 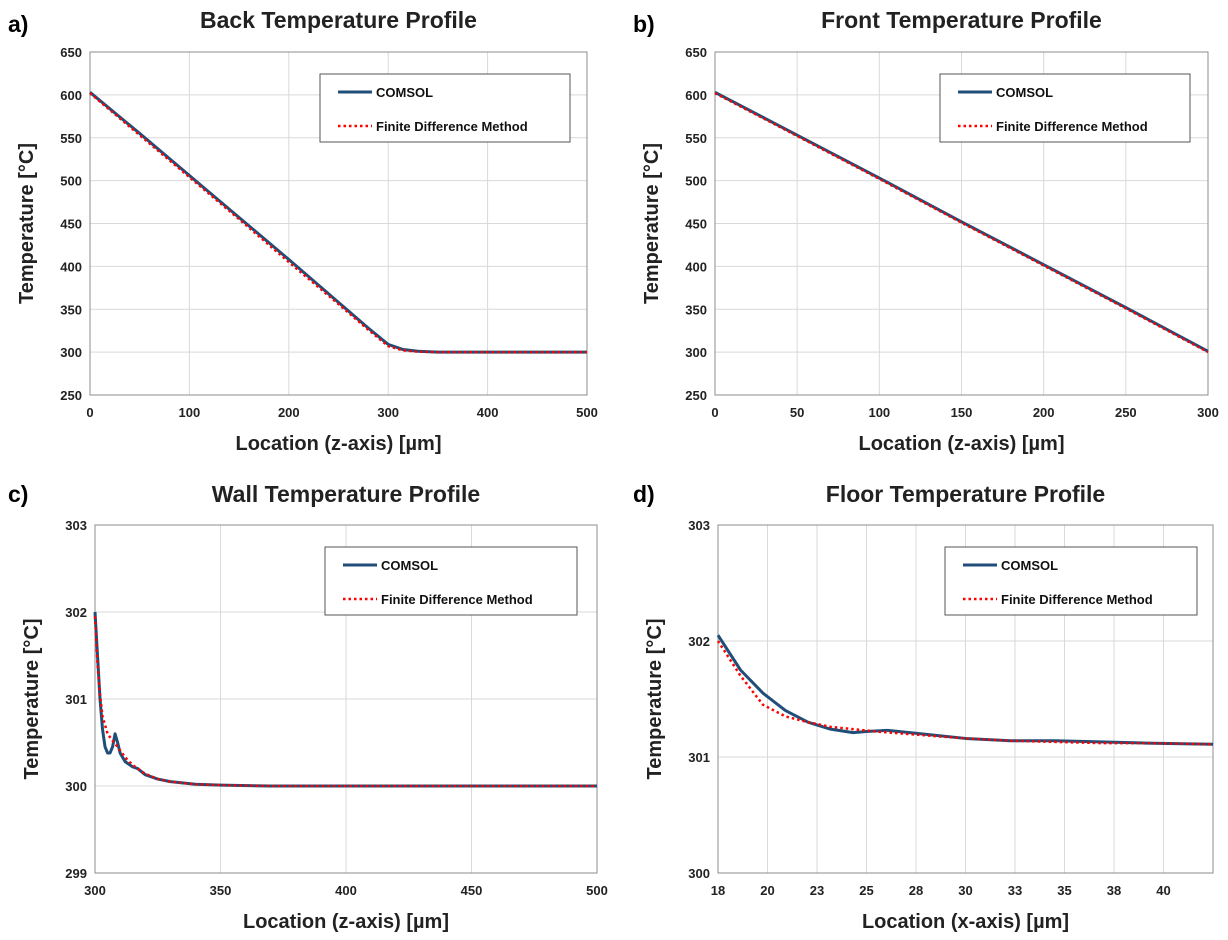 What do you see at coordinates (817, 890) in the screenshot?
I see `x-tick-label: 23` at bounding box center [817, 890].